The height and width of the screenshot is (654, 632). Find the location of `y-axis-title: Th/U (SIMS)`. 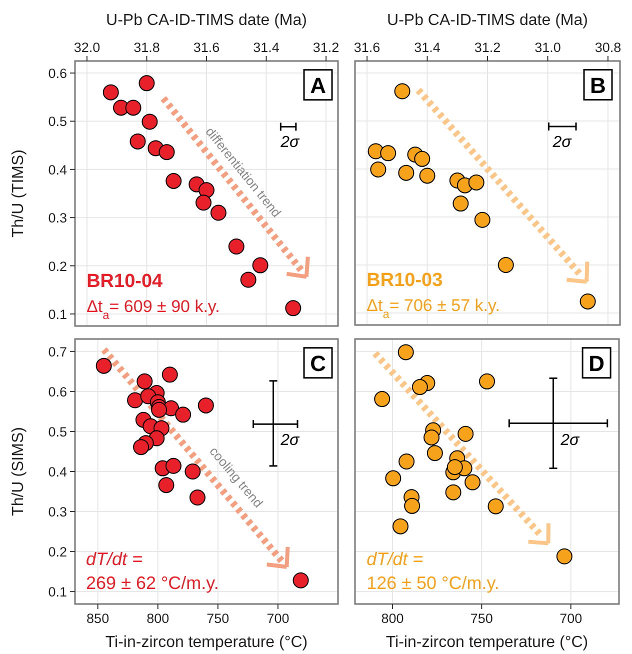

y-axis-title: Th/U (SIMS) is located at coordinates (18, 471).